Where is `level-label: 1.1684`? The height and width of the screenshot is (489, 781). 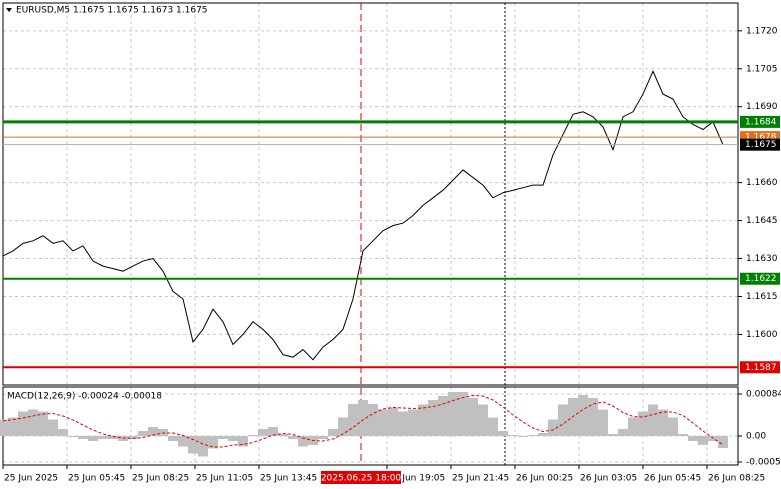 level-label: 1.1684 is located at coordinates (761, 122).